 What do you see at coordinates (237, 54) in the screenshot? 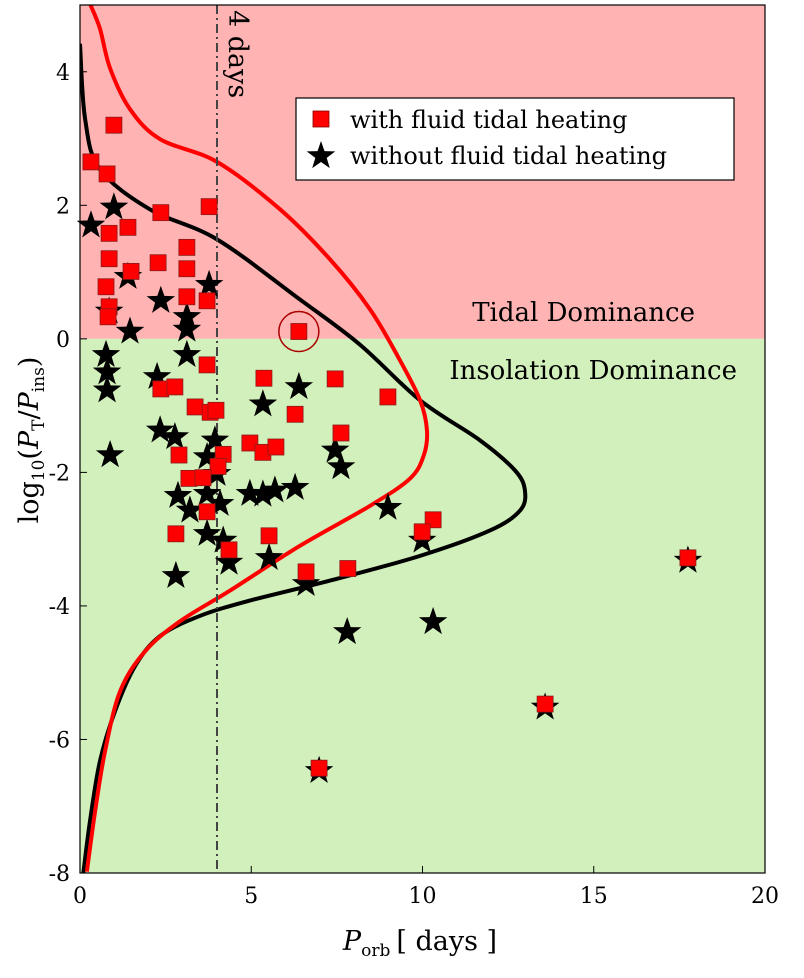
I see `four-day-label: 4 days` at bounding box center [237, 54].